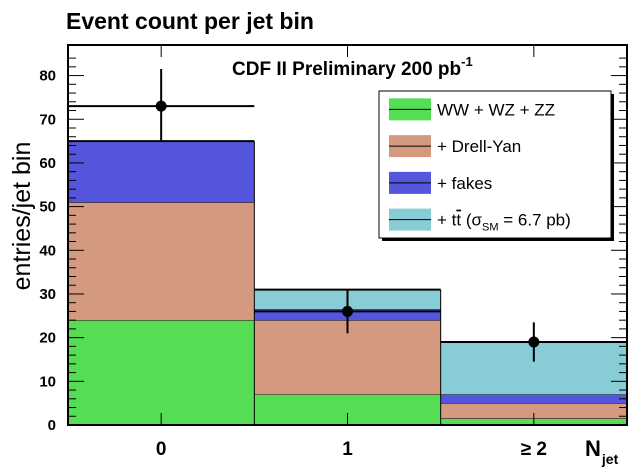 This screenshot has width=640, height=472. Describe the element at coordinates (496, 109) in the screenshot. I see `legend-entry-label: WW + WZ + ZZ` at that location.